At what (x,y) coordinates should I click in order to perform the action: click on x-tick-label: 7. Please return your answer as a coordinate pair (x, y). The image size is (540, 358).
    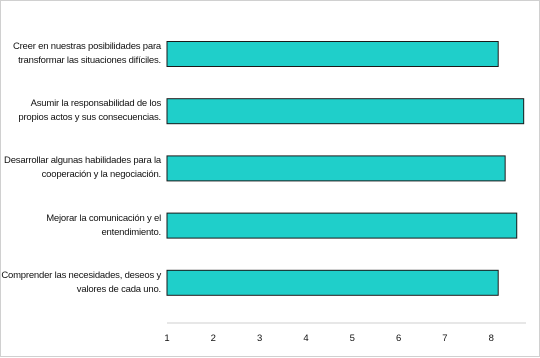
    Looking at the image, I should click on (444, 338).